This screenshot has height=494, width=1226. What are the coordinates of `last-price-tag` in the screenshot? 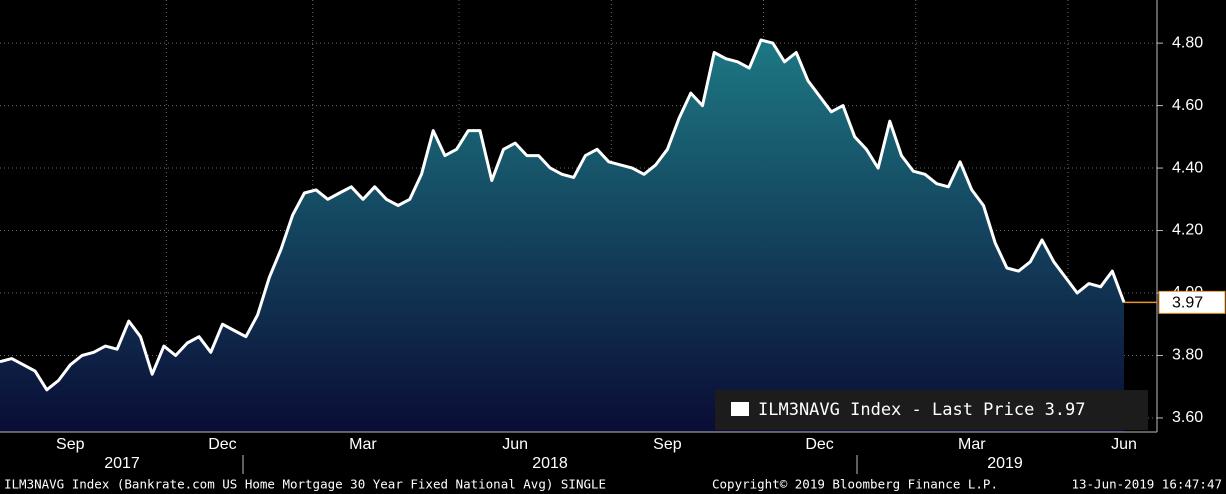 It's located at (1192, 302).